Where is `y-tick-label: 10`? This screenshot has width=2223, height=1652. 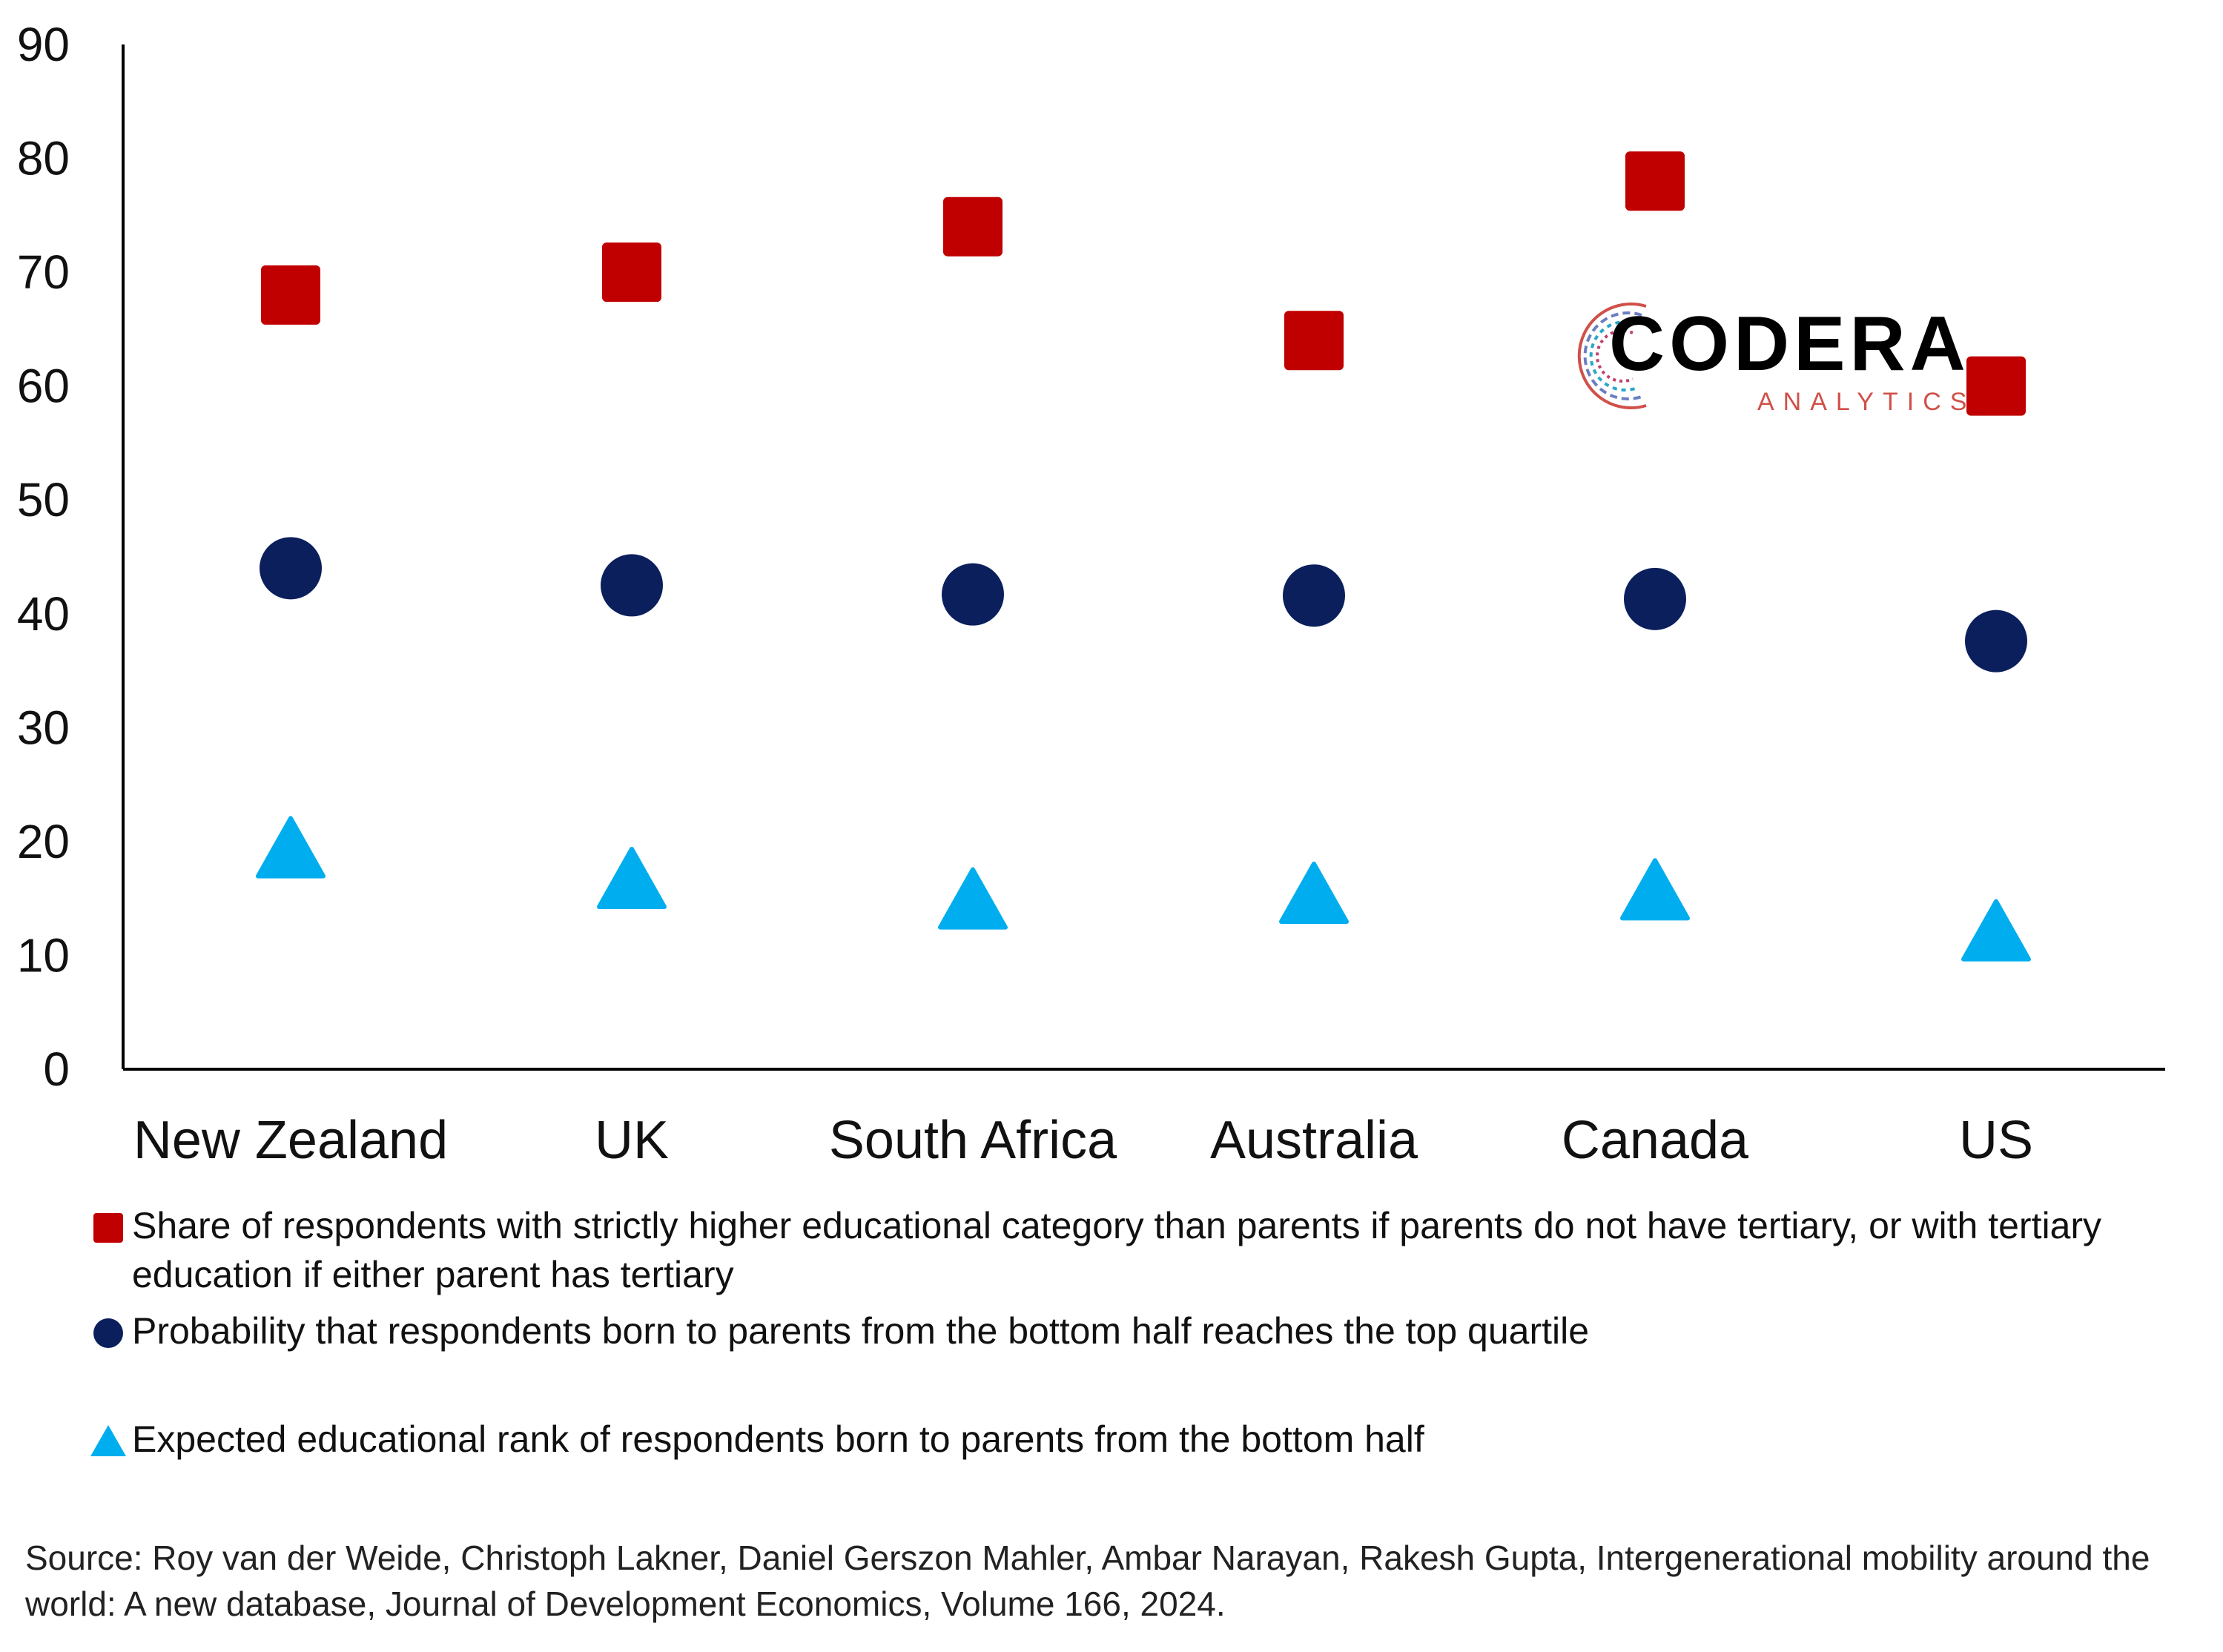 y-tick-label: 10 is located at coordinates (44, 955).